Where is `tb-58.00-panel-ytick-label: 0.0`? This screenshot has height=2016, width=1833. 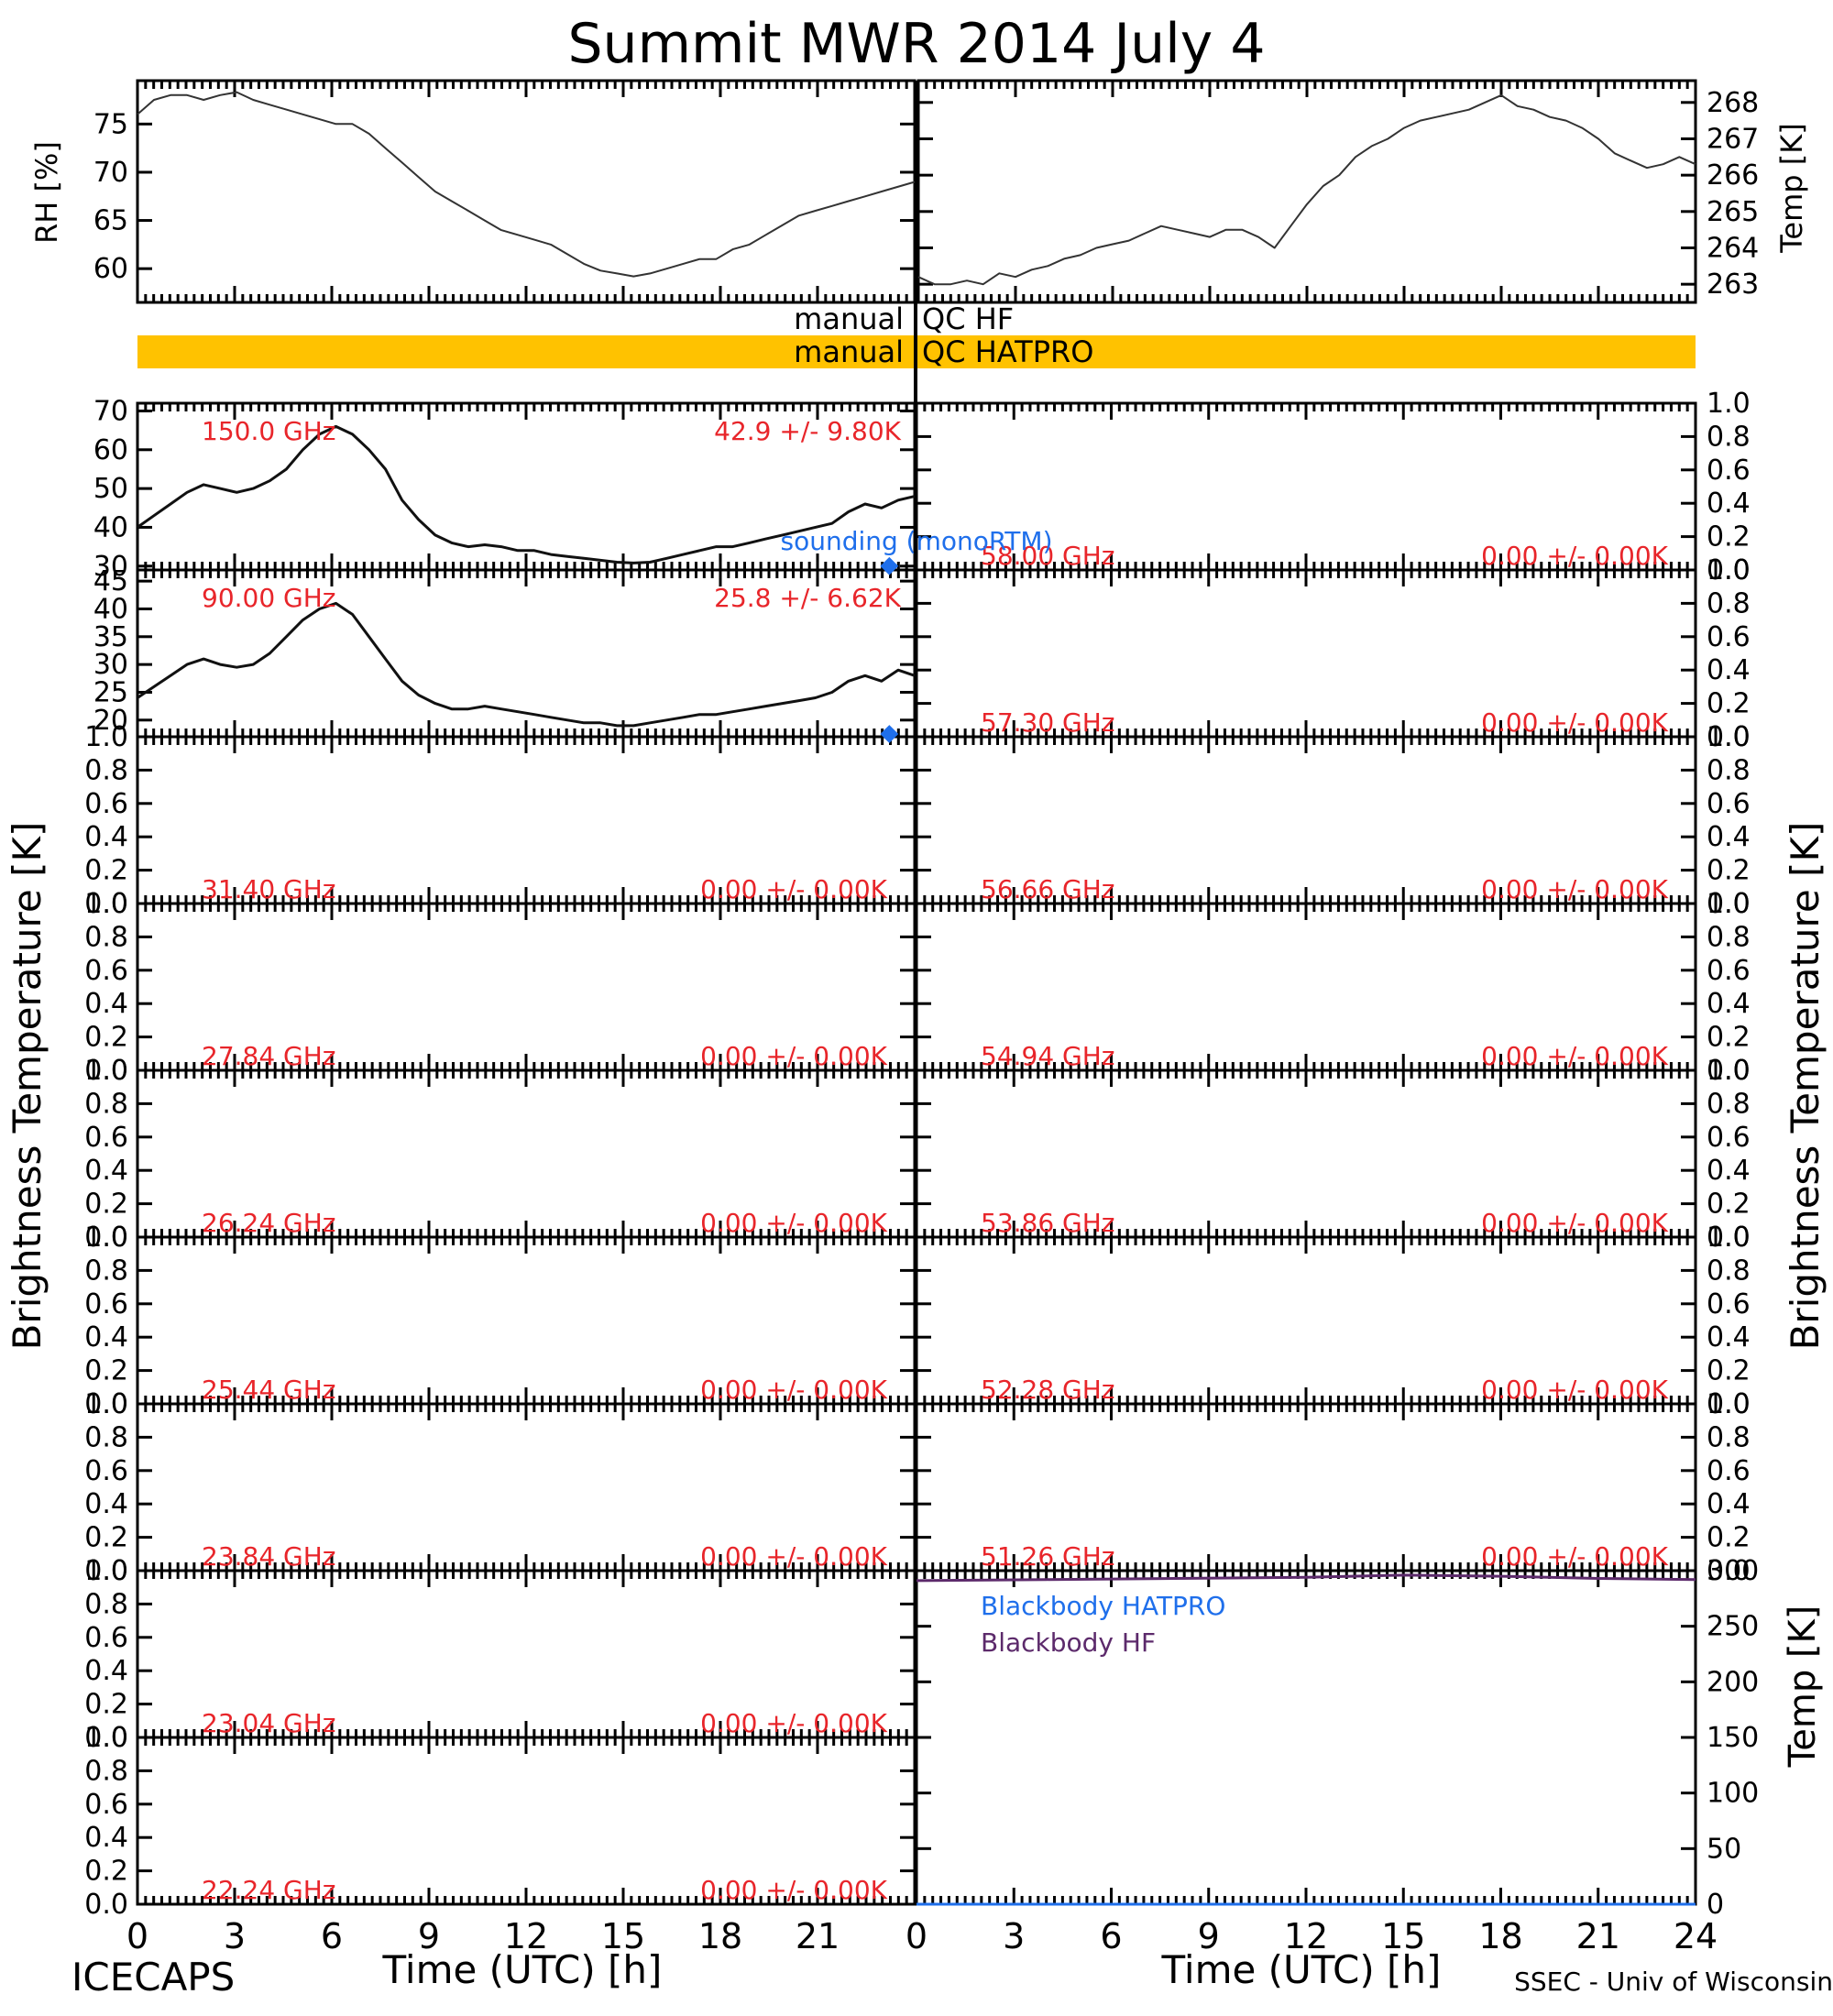 tb-58.00-panel-ytick-label: 0.0 is located at coordinates (1729, 570).